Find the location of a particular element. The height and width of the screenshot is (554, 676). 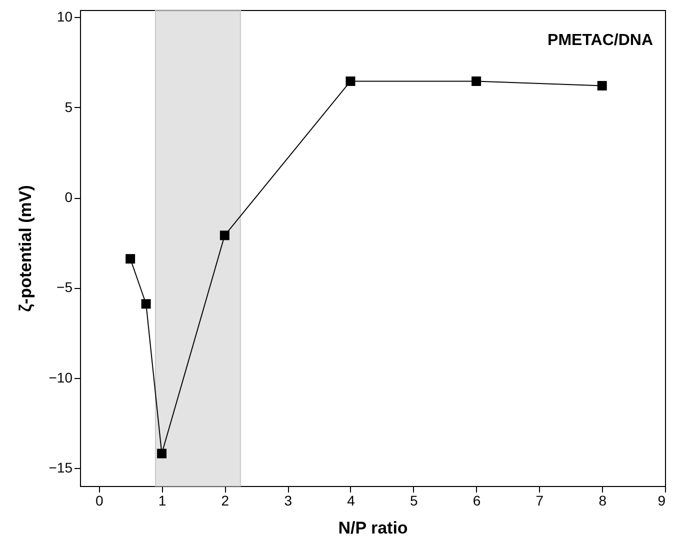

x-tick-label: 4 is located at coordinates (351, 500).